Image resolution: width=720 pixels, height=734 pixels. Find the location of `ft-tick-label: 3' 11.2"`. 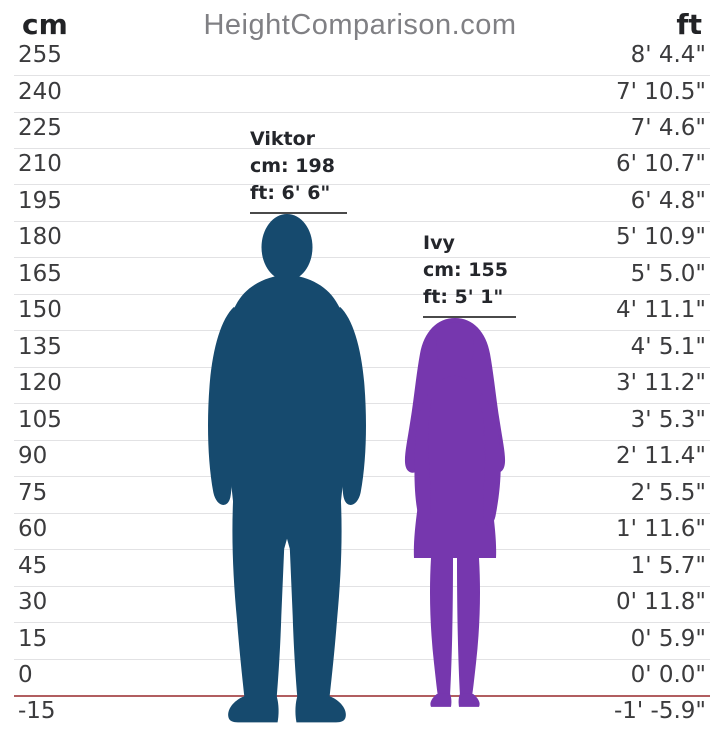

ft-tick-label: 3' 11.2" is located at coordinates (660, 383).